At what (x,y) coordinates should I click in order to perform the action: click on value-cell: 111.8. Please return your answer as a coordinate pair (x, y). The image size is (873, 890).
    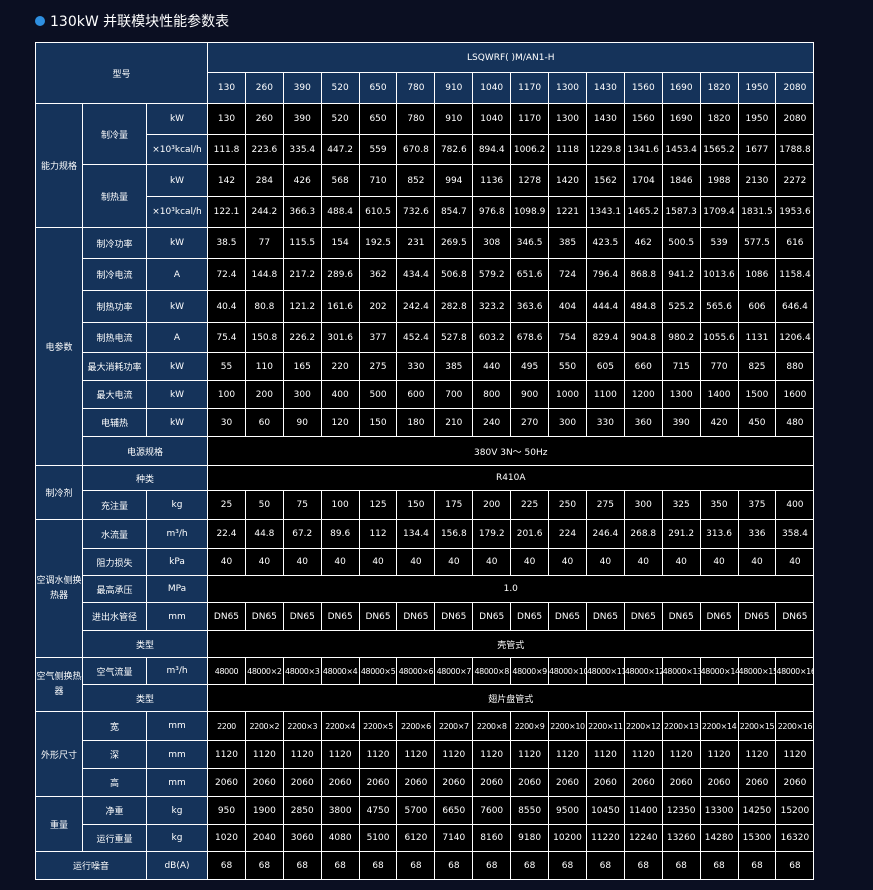
    Looking at the image, I should click on (226, 149).